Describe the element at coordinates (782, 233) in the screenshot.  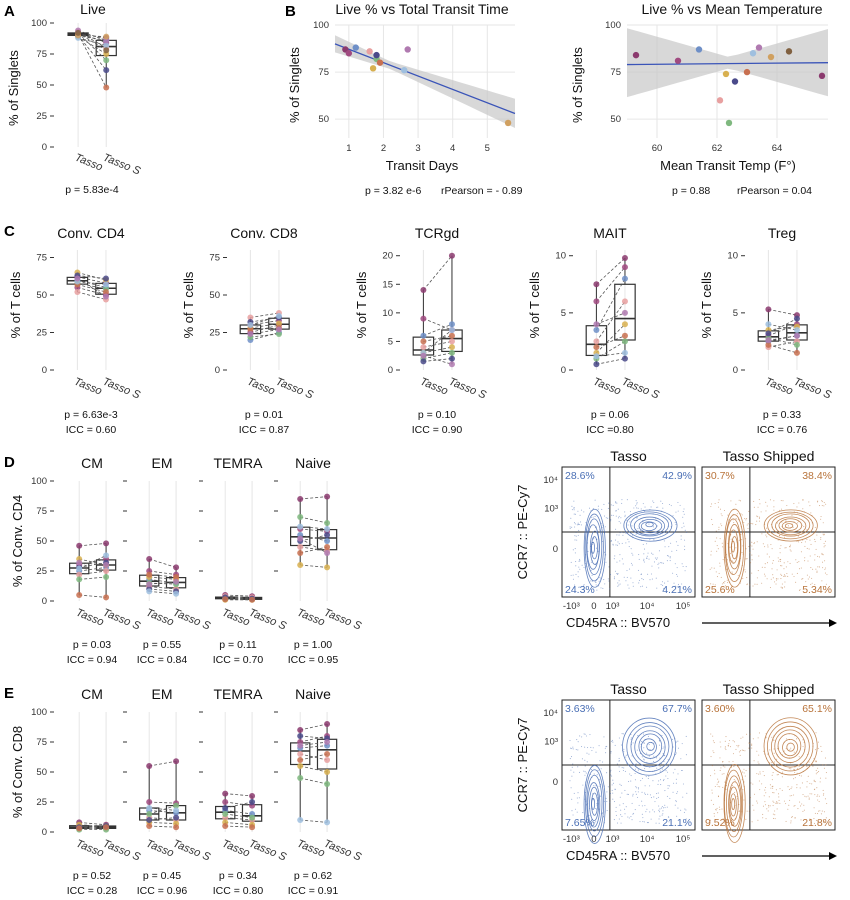
I see `panel-c-4-title: Treg` at that location.